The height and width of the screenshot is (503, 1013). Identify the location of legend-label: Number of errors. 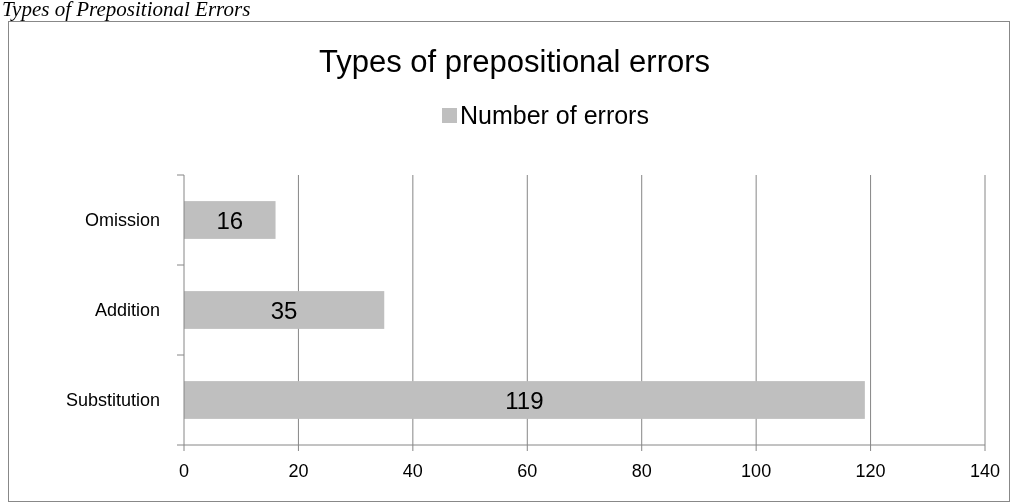
(554, 115).